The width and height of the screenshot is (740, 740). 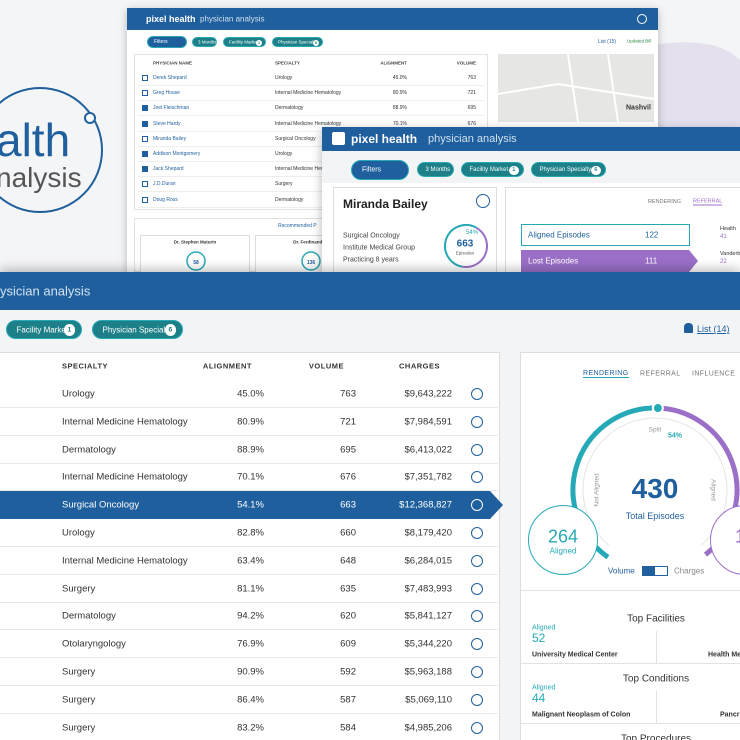 I want to click on profile-icon, so click(x=642, y=19).